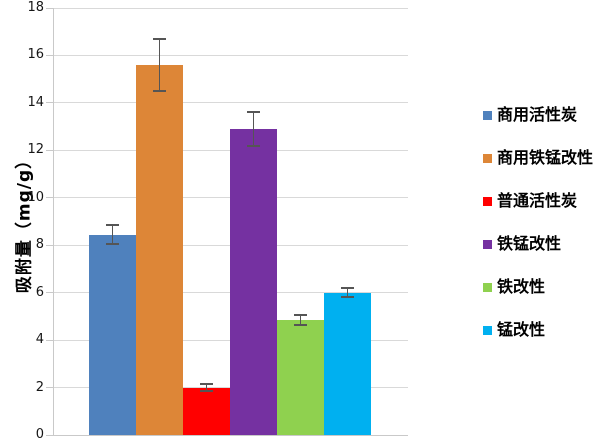  Describe the element at coordinates (39, 434) in the screenshot. I see `y-tick-label: 0` at that location.